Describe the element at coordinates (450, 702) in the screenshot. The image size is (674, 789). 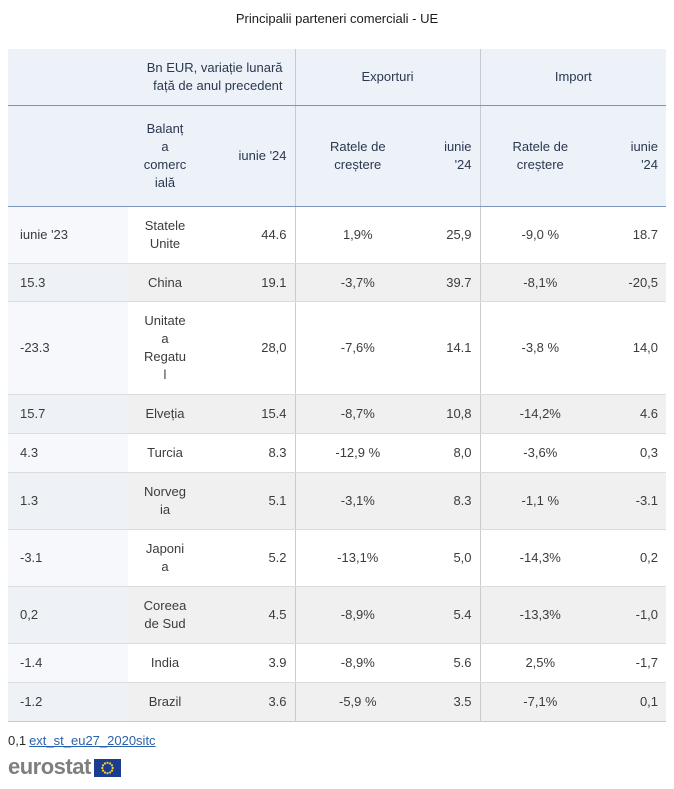
I see `export-value-cell: 3.5` at that location.